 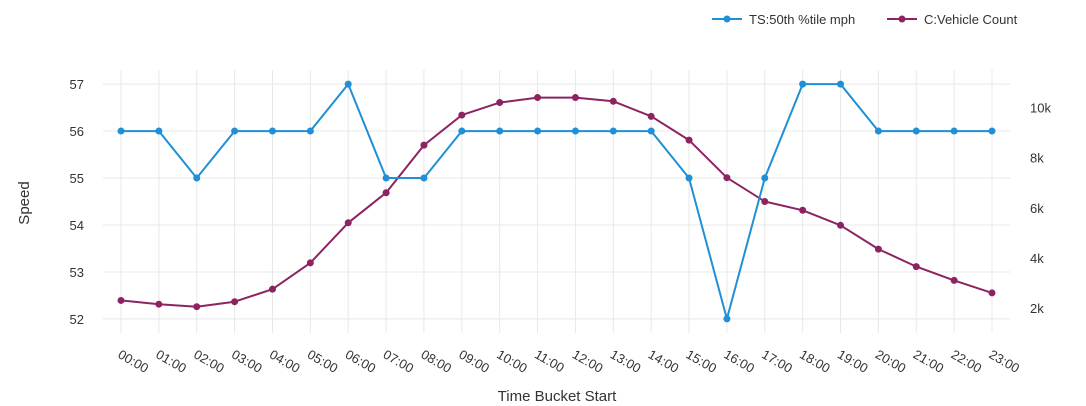 I want to click on legend-item: C:Vehicle Count, so click(x=952, y=19).